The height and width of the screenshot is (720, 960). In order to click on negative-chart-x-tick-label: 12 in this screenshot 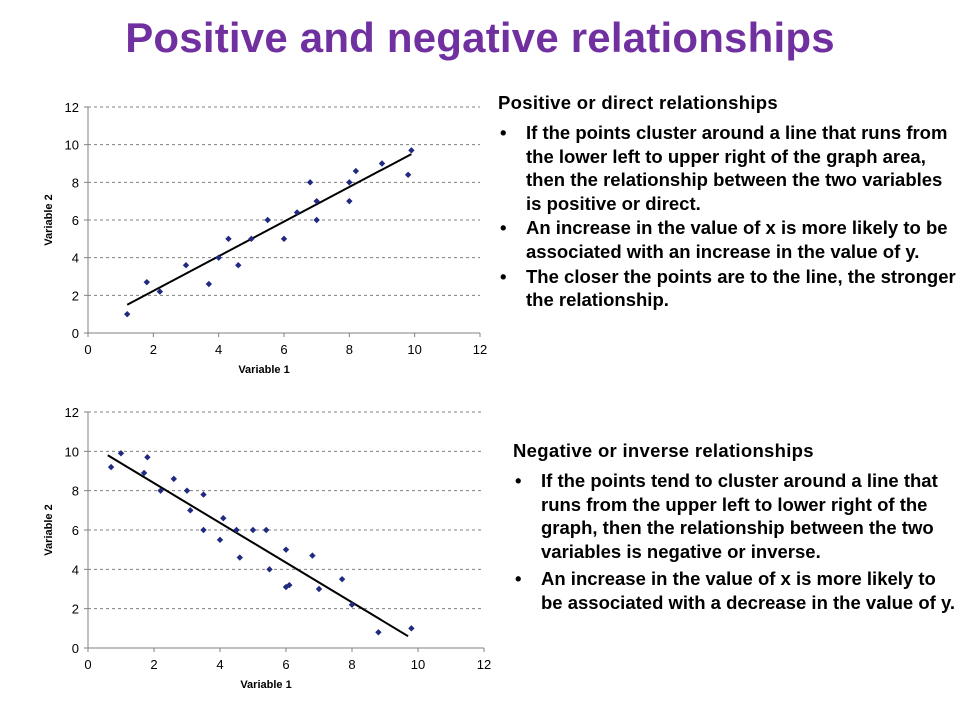, I will do `click(484, 664)`.